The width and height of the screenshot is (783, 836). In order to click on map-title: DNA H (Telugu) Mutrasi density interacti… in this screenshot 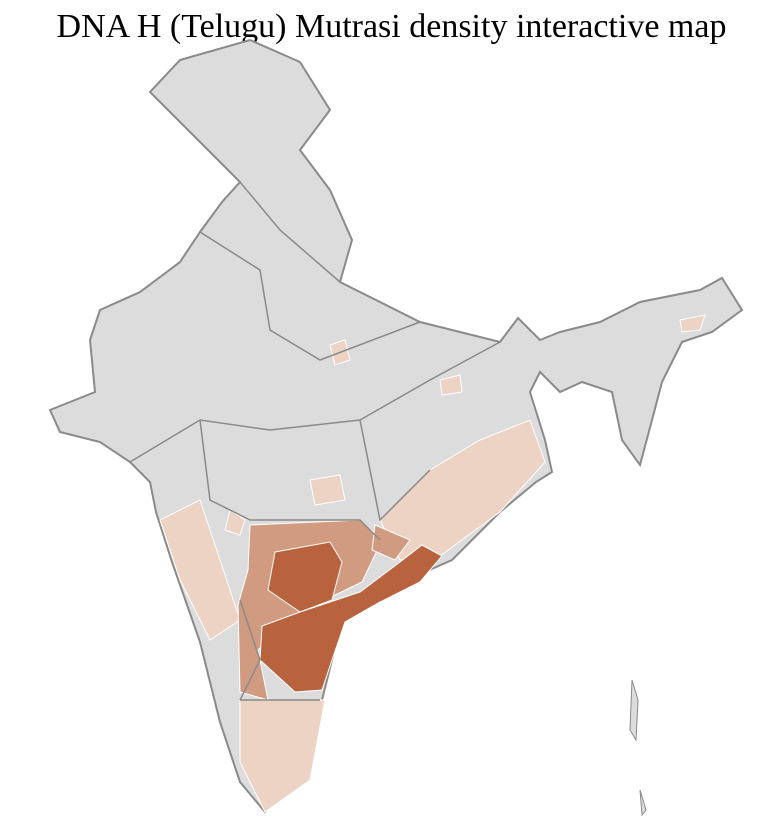, I will do `click(391, 26)`.